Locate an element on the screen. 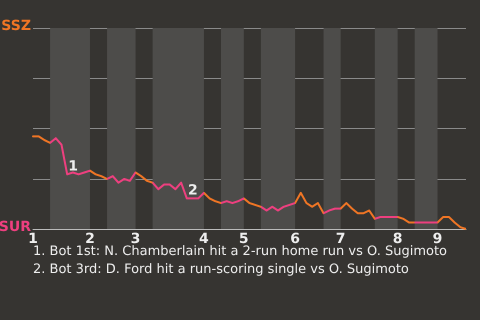 The width and height of the screenshot is (480, 320). text: 1. Bot 1st: N. Chamberlain hit a 2-run home run vs O. Sugimoto is located at coordinates (240, 251).